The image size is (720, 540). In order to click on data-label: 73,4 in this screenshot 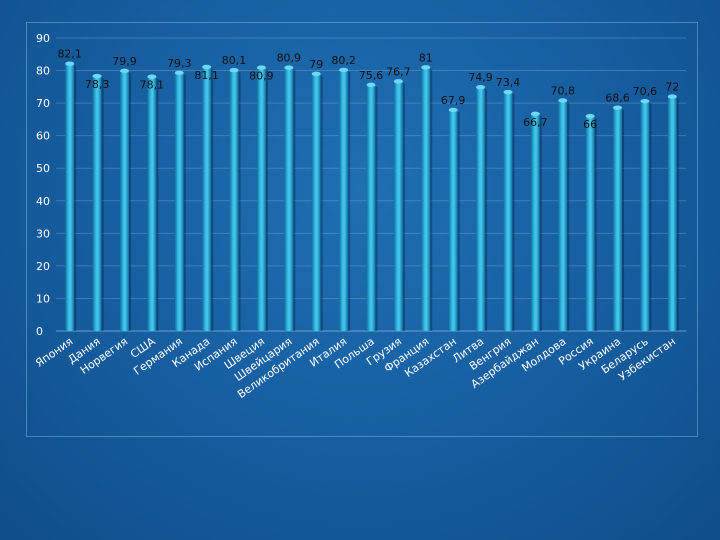, I will do `click(508, 82)`.